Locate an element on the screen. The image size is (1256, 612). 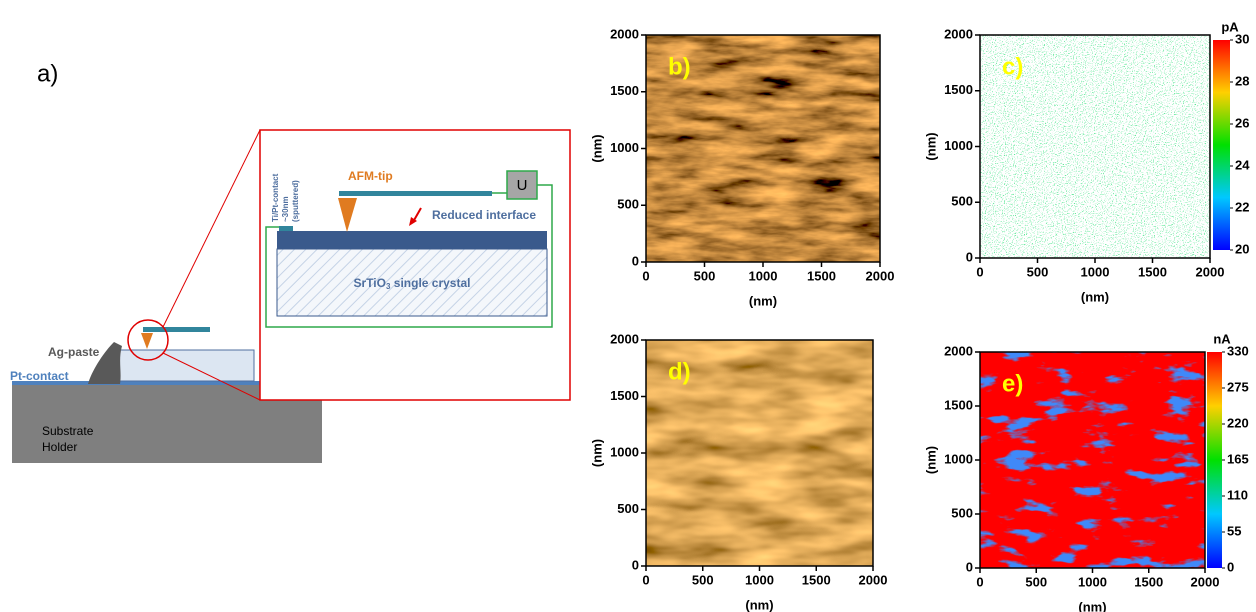
colorbar-tick-label: 20 is located at coordinates (1242, 248).